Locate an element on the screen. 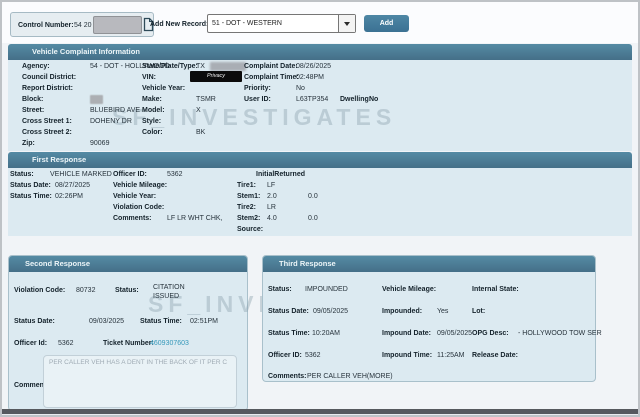 The width and height of the screenshot is (640, 417). control-number-box: Control Number: 54 20 is located at coordinates (82, 24).